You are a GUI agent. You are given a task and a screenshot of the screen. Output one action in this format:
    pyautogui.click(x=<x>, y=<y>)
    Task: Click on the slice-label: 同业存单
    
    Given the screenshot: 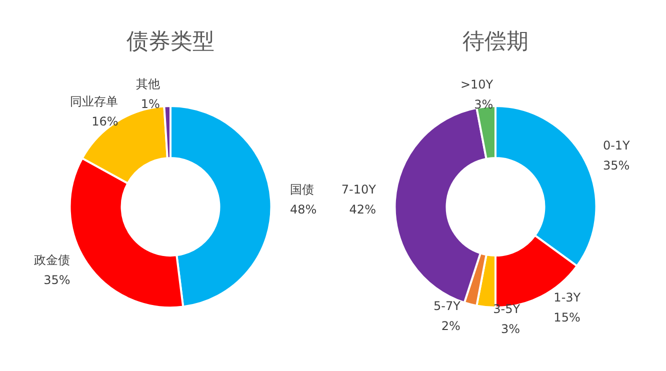 What is the action you would take?
    pyautogui.click(x=94, y=101)
    